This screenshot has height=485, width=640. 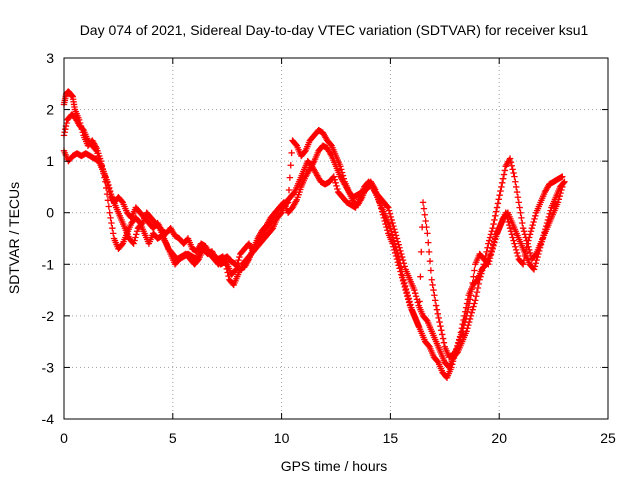 What do you see at coordinates (499, 438) in the screenshot?
I see `x-tick-label: 20` at bounding box center [499, 438].